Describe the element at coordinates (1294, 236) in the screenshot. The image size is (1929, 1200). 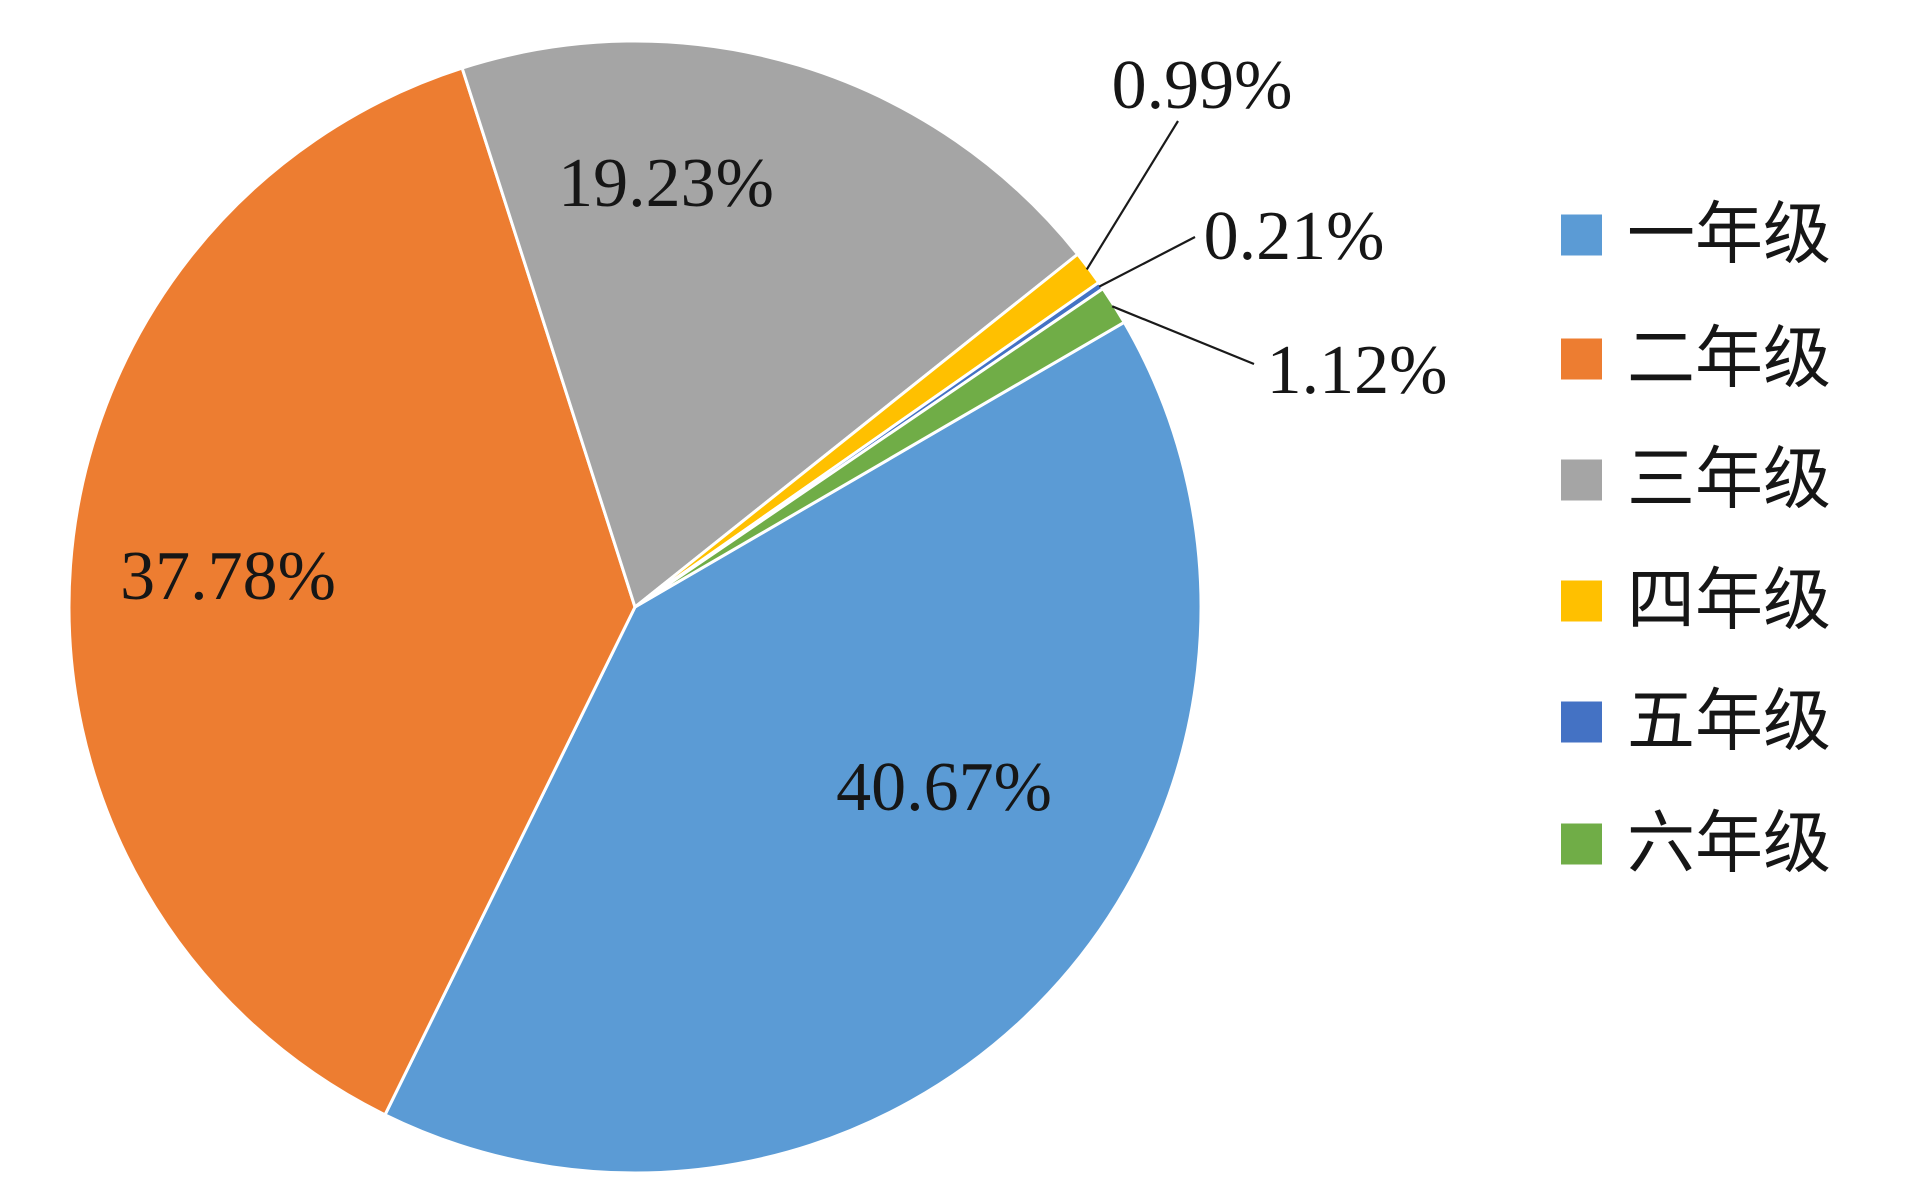
I see `data-label-5: 0.21%` at that location.